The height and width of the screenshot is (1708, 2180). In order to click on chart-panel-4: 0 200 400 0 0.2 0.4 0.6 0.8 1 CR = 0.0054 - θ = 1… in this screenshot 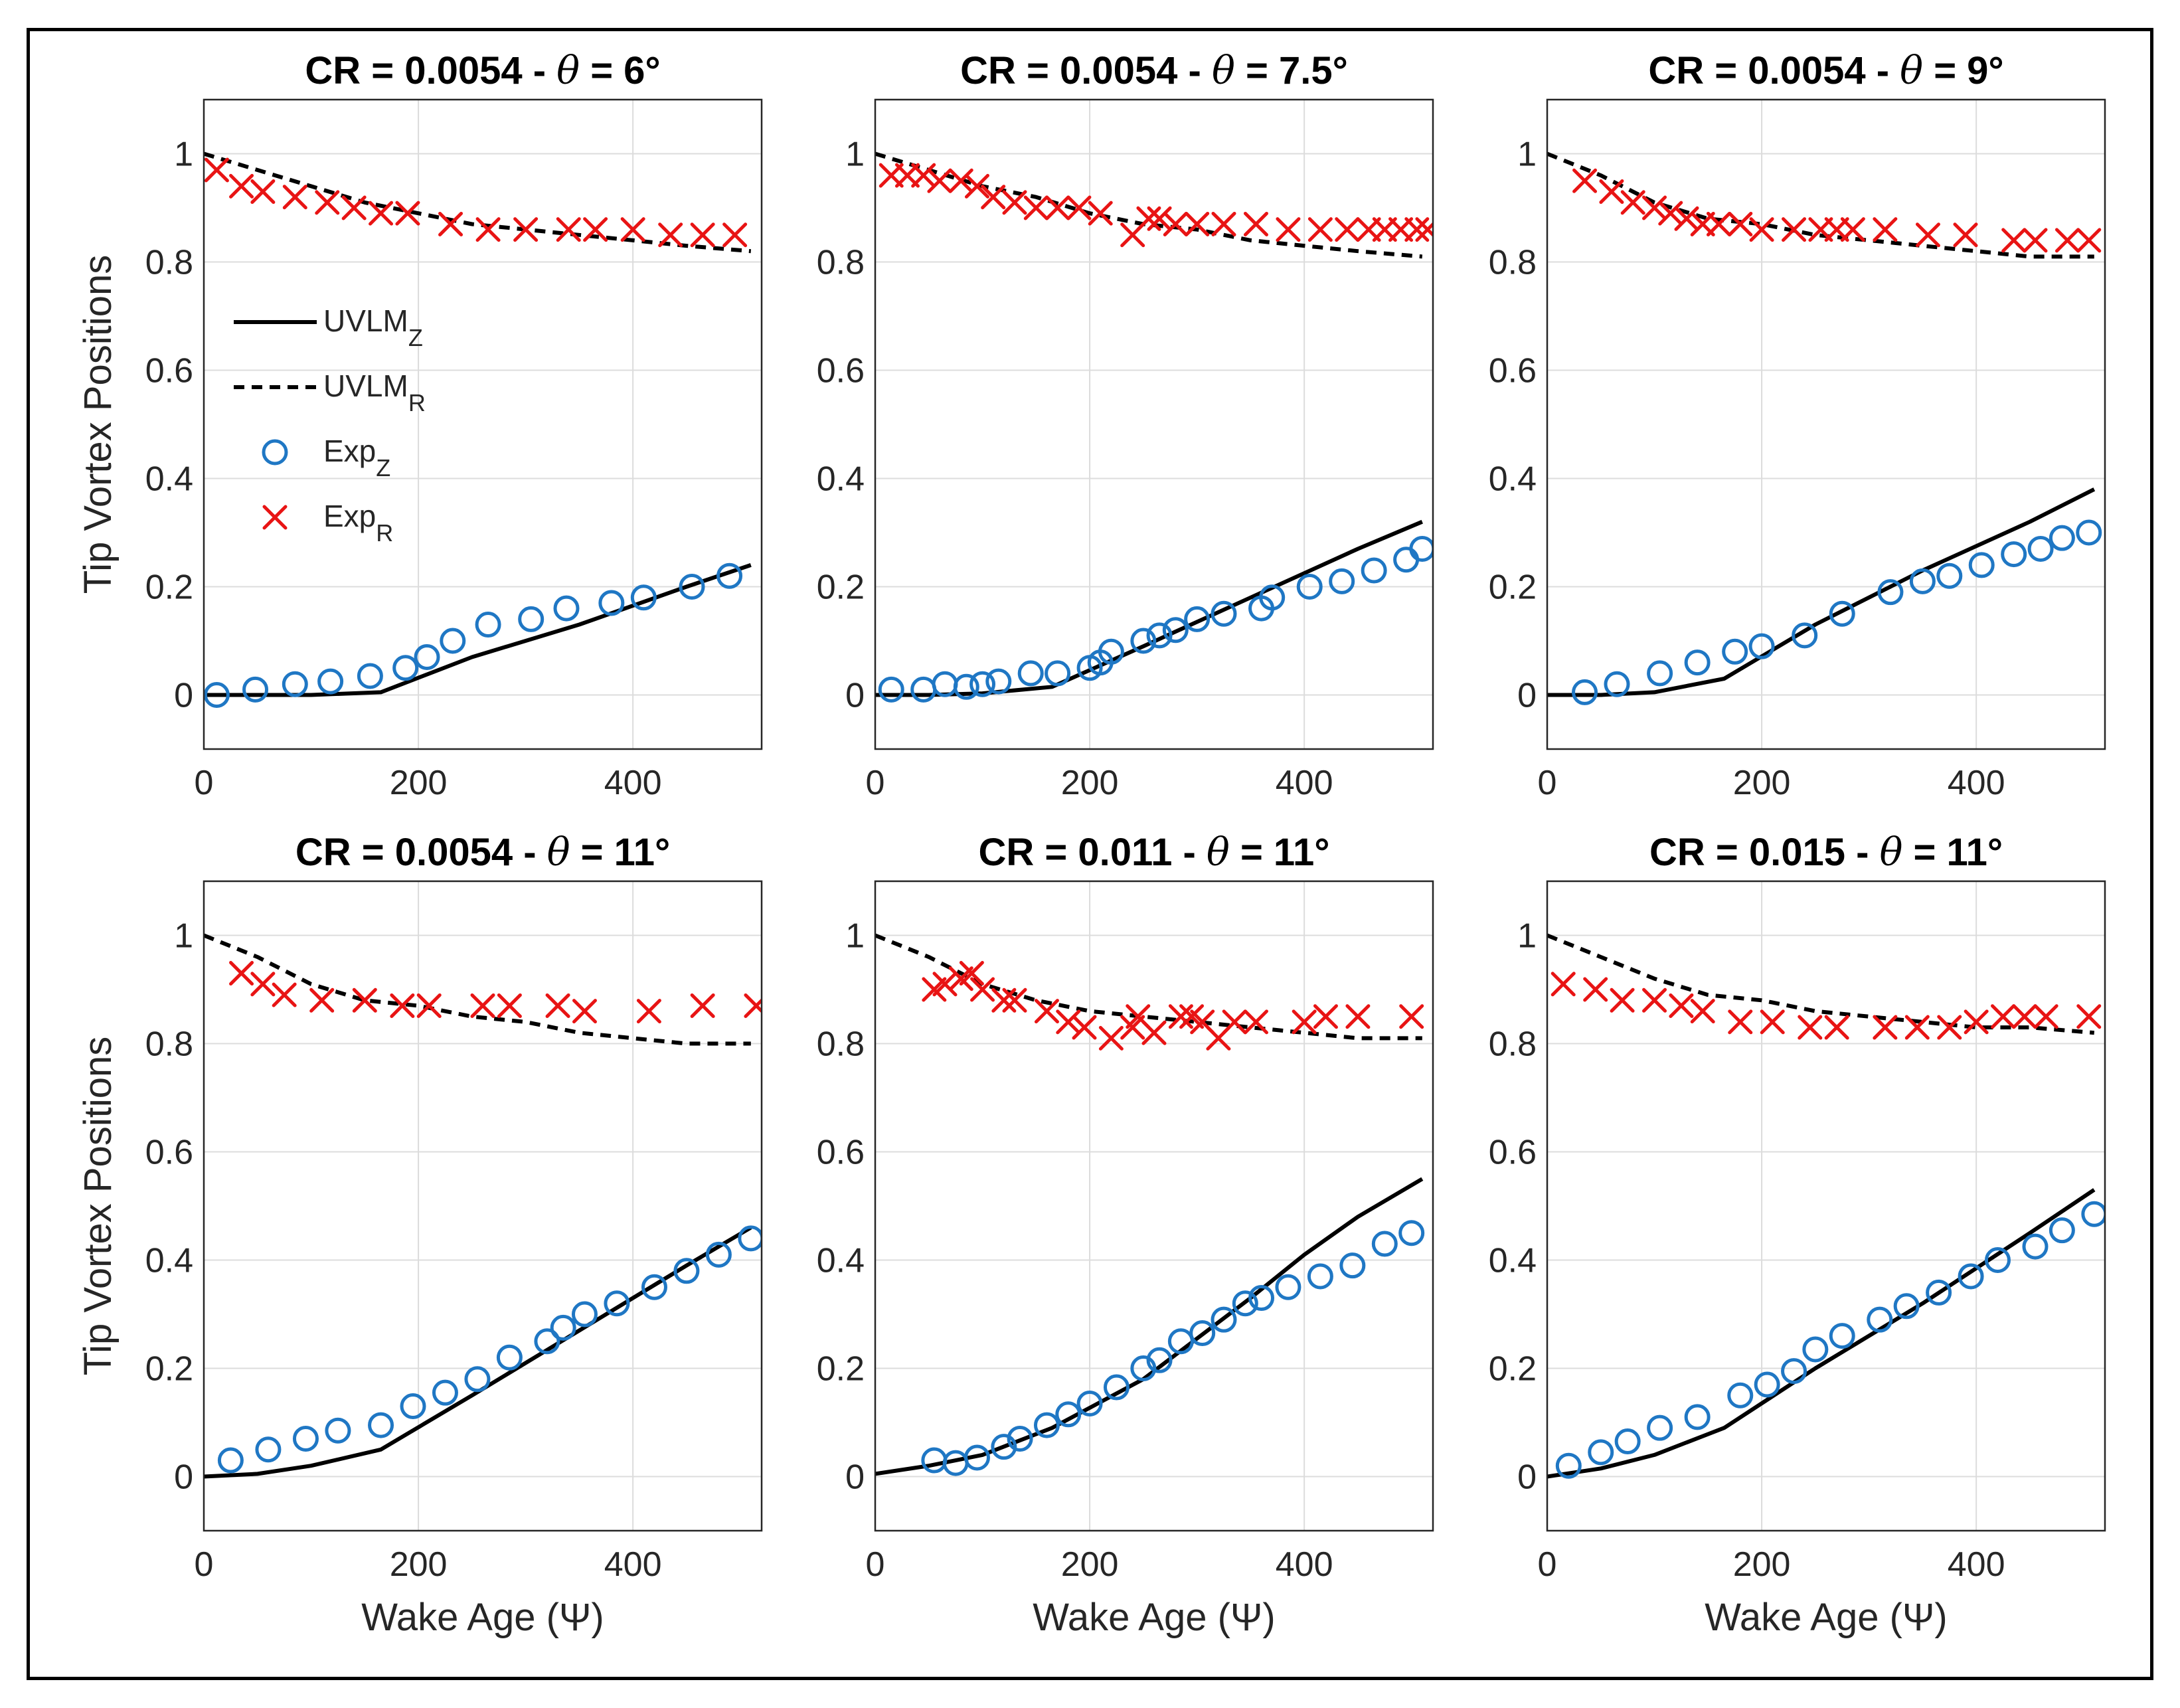, I will do `click(419, 1234)`.